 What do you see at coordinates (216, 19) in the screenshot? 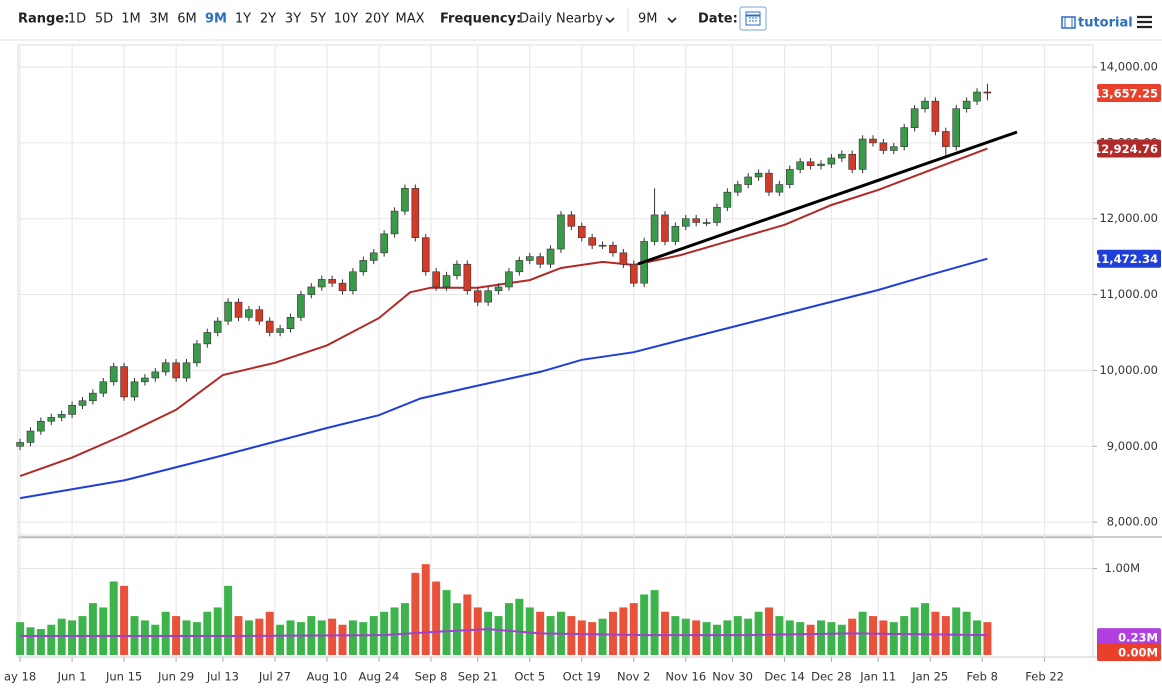
I see `range-option: 9M` at bounding box center [216, 19].